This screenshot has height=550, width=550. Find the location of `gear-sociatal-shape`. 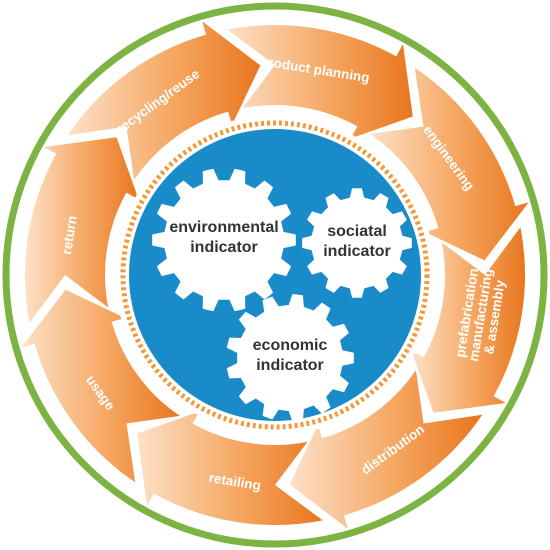

gear-sociatal-shape is located at coordinates (357, 243).